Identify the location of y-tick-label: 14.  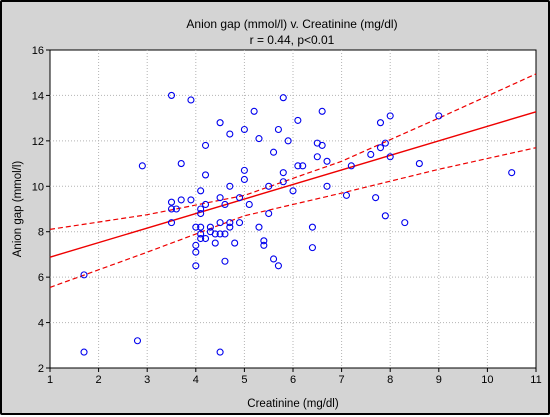
(38, 96).